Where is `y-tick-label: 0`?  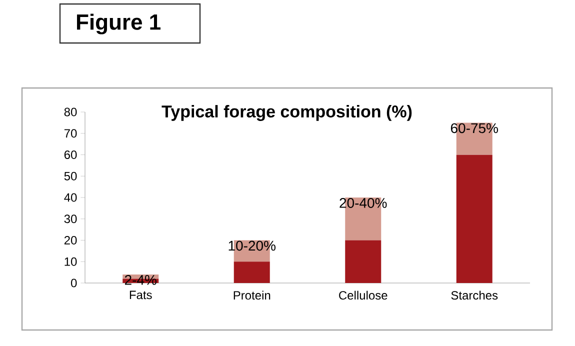
y-tick-label: 0 is located at coordinates (74, 283).